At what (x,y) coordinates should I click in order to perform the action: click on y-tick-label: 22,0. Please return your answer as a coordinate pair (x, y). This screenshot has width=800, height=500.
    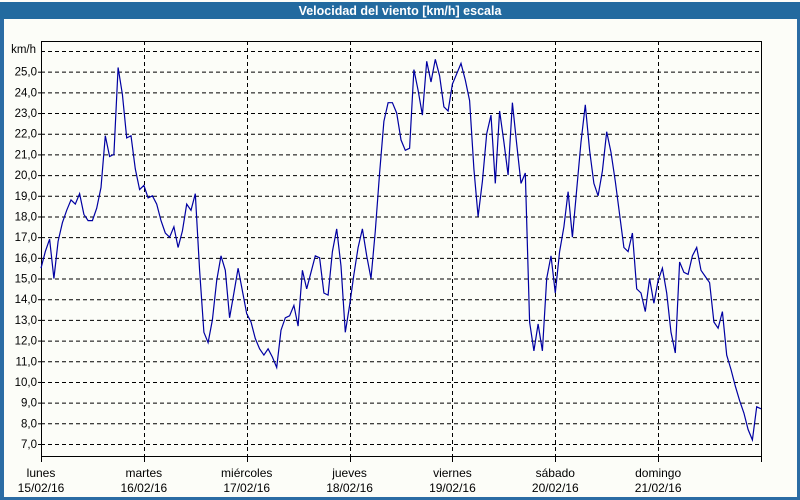
    Looking at the image, I should click on (26, 135).